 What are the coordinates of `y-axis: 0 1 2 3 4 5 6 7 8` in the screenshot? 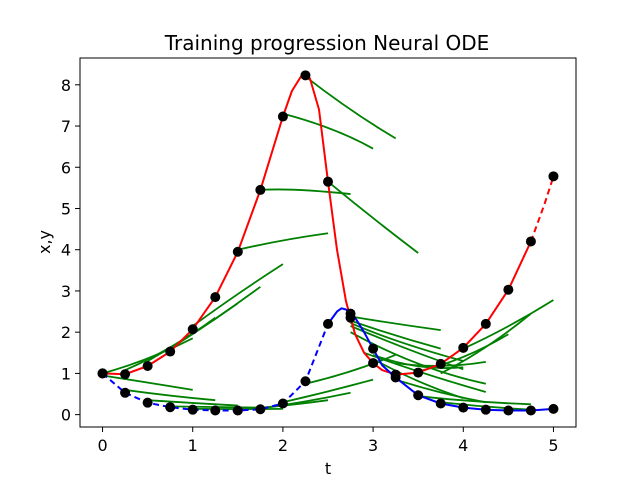 It's located at (70, 250).